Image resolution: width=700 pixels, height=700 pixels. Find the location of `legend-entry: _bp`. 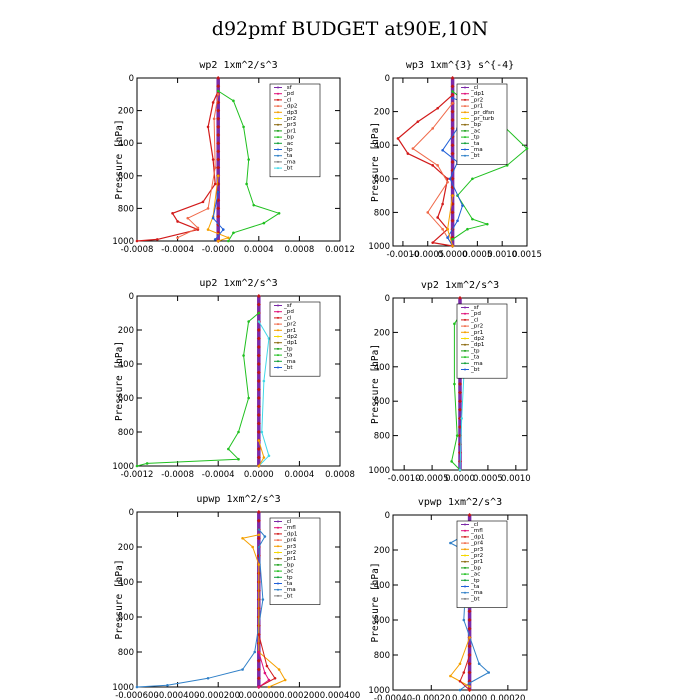

legend-entry: _bp is located at coordinates (288, 565).